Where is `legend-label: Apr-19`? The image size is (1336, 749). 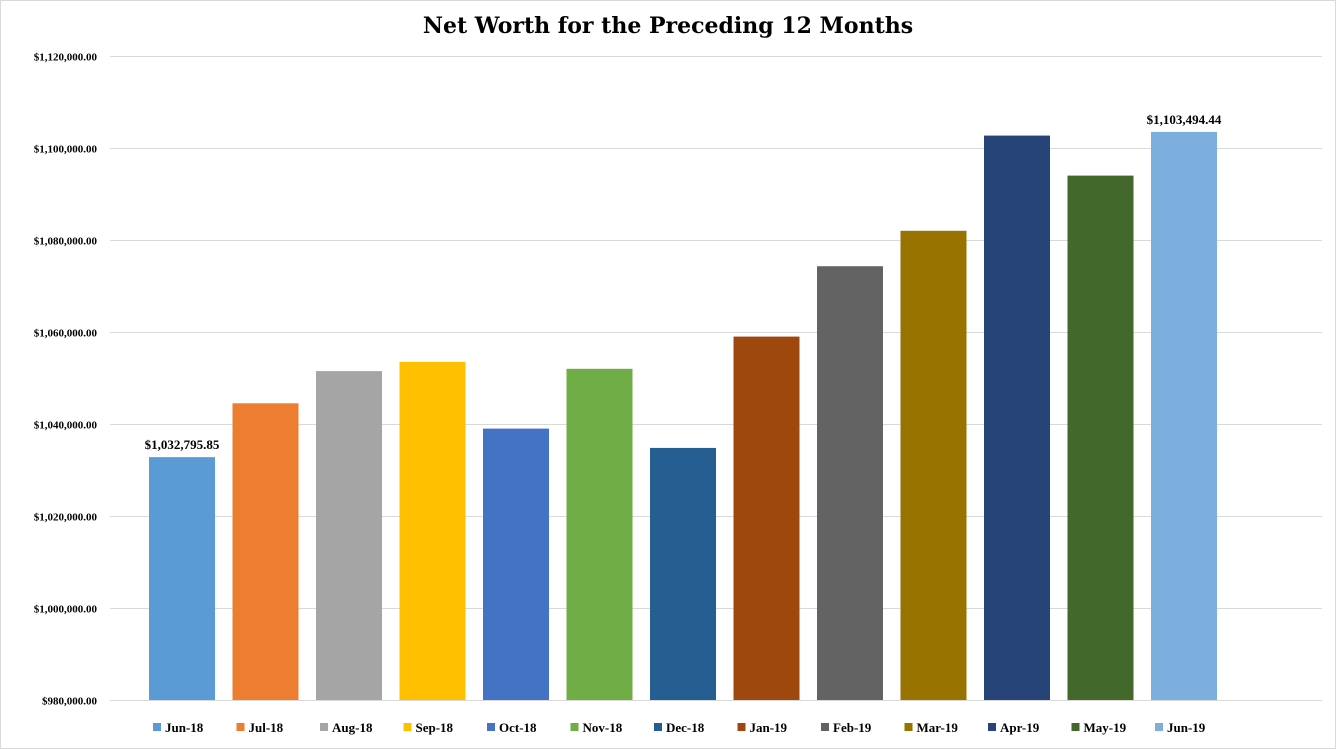
legend-label: Apr-19 is located at coordinates (1020, 727).